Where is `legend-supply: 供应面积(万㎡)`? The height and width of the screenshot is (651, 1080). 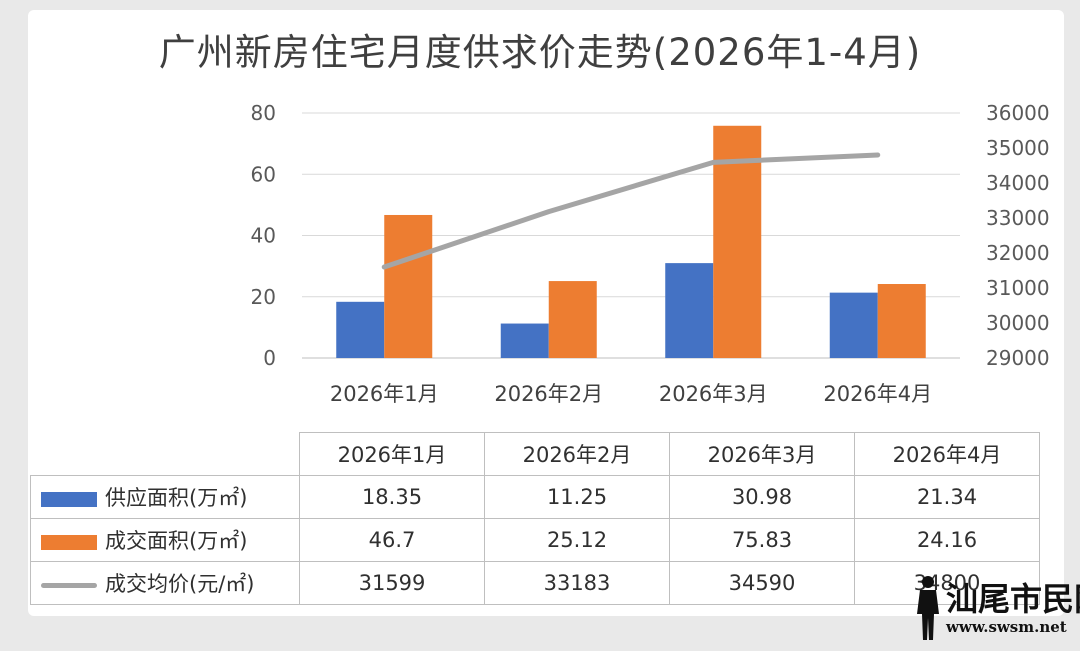 legend-supply: 供应面积(万㎡) is located at coordinates (165, 497).